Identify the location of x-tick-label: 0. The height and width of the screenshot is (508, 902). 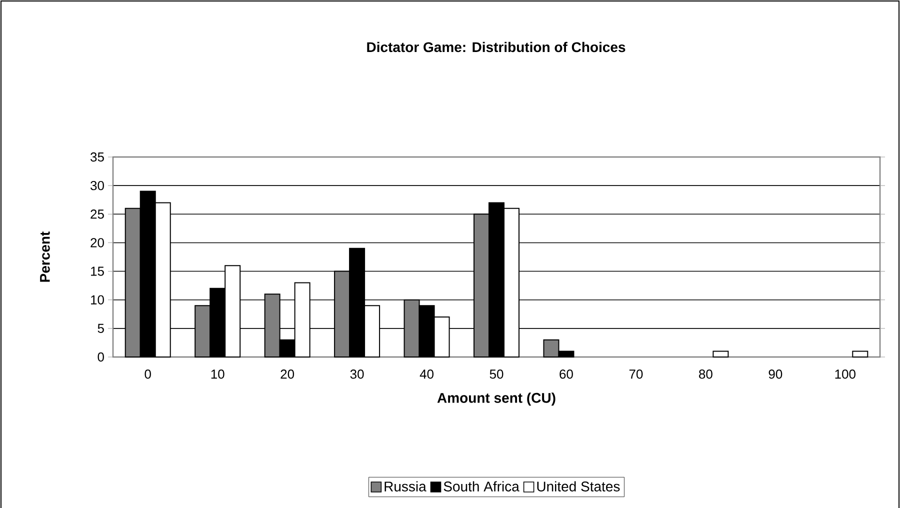
(147, 374).